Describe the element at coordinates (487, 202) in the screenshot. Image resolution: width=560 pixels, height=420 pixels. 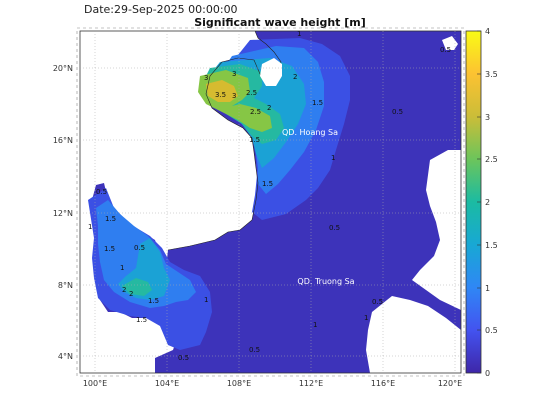
I see `colorbar-tick-2: 2` at that location.